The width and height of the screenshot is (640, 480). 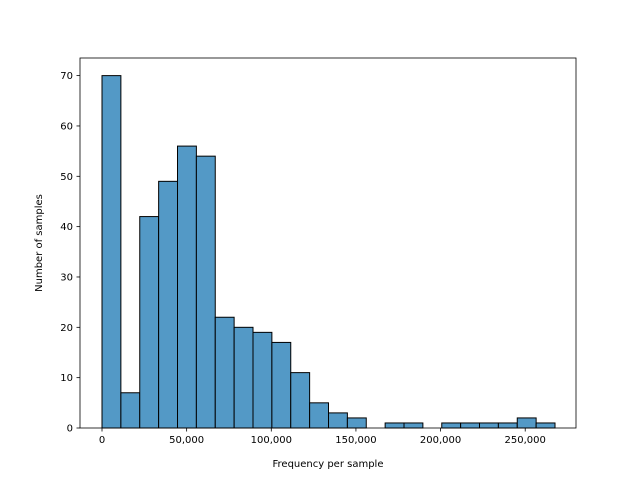 I want to click on y-axis-label: Number of samples, so click(x=39, y=243).